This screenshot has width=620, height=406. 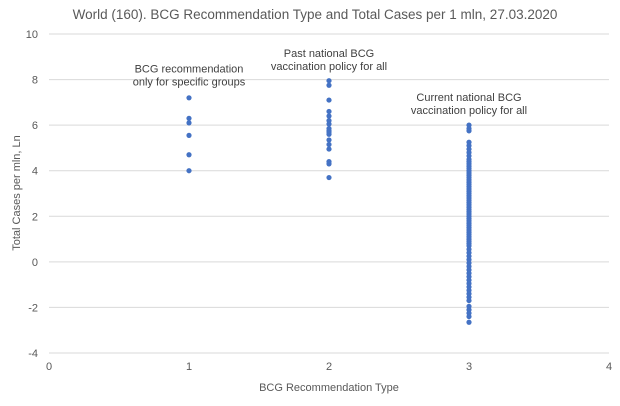 I want to click on annotation-line: only for specific groups, so click(x=189, y=83).